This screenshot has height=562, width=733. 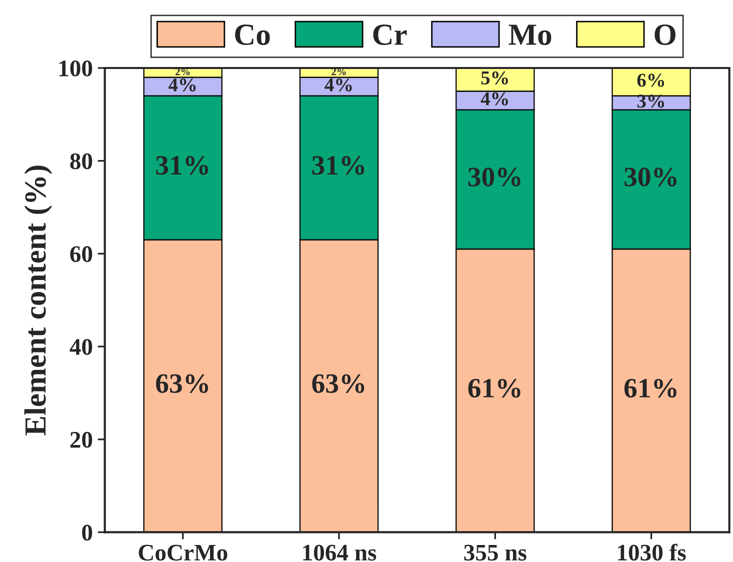 What do you see at coordinates (652, 552) in the screenshot?
I see `x-tick-label: 1030 fs` at bounding box center [652, 552].